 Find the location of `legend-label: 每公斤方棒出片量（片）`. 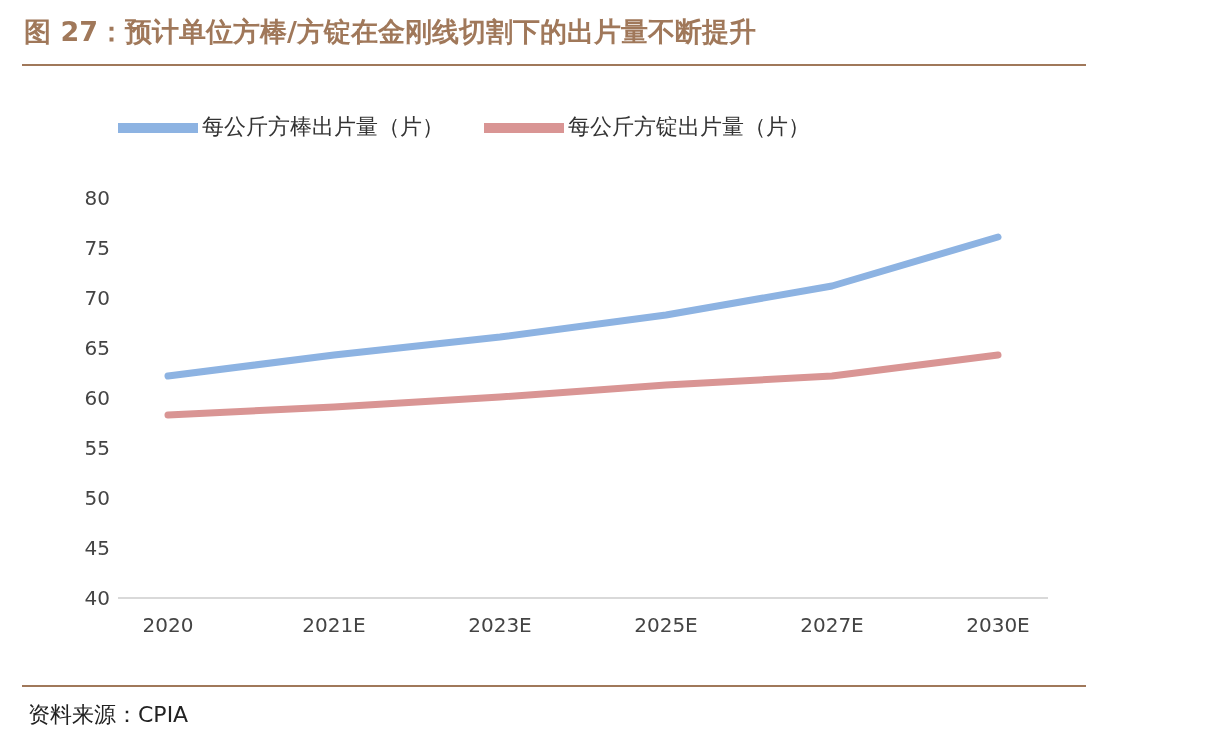

legend-label: 每公斤方棒出片量（片） is located at coordinates (323, 126).